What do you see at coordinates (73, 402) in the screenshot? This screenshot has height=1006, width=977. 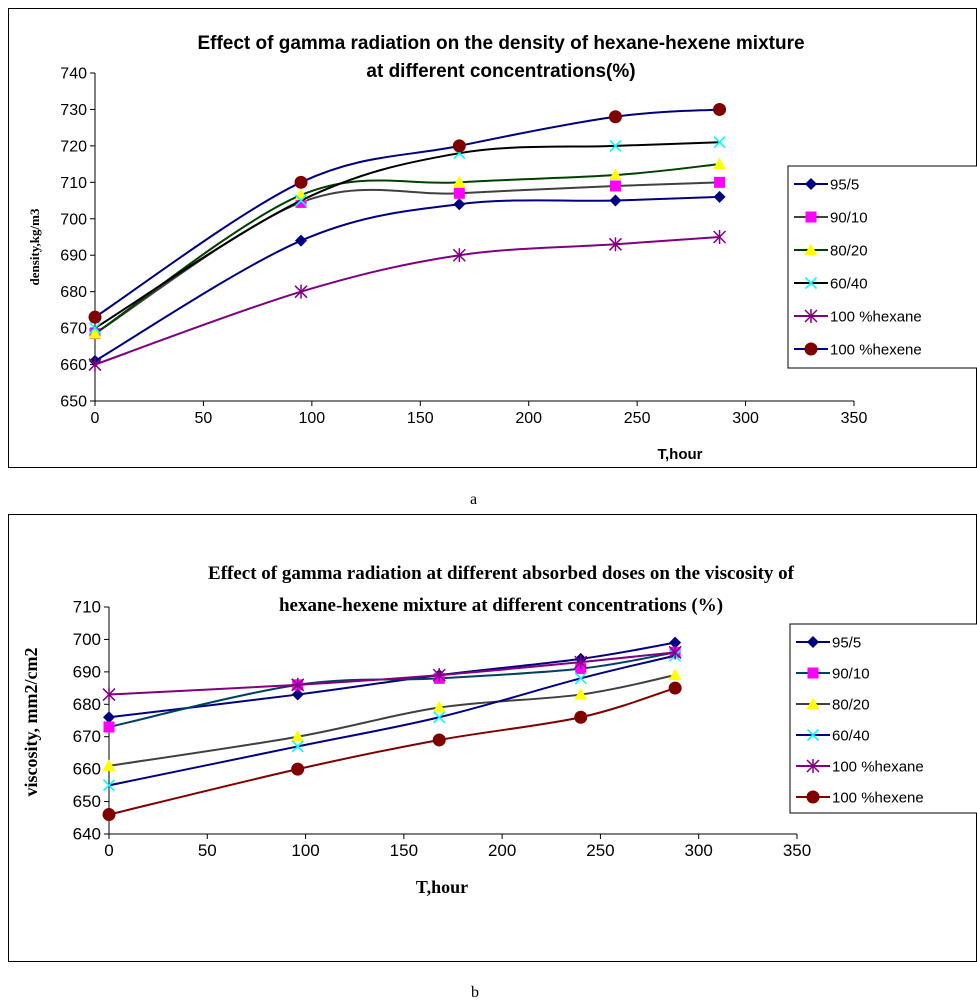 I see `y-tick-label: 650` at bounding box center [73, 402].